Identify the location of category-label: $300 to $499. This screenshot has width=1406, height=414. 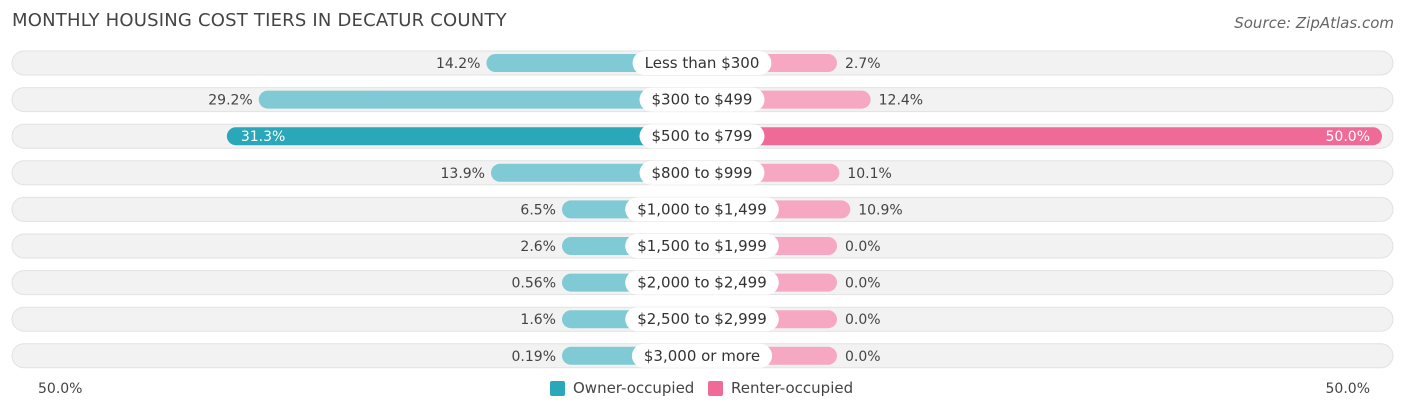
(702, 100).